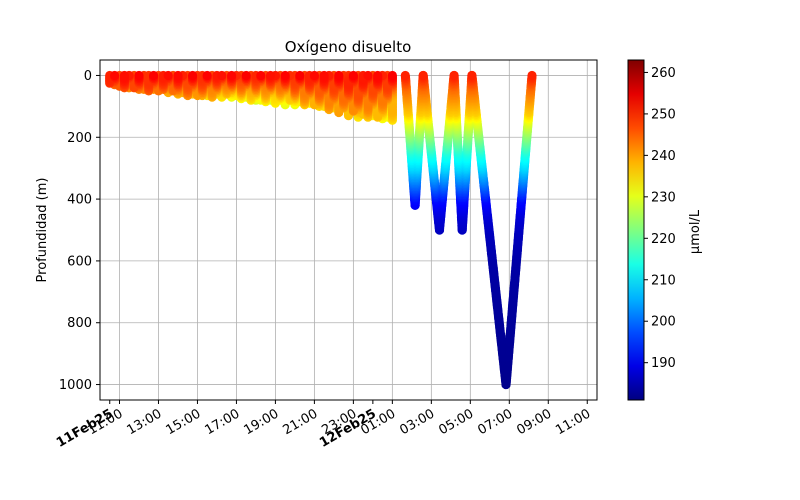 This screenshot has height=500, width=800. I want to click on y-tick-label: 800, so click(79, 323).